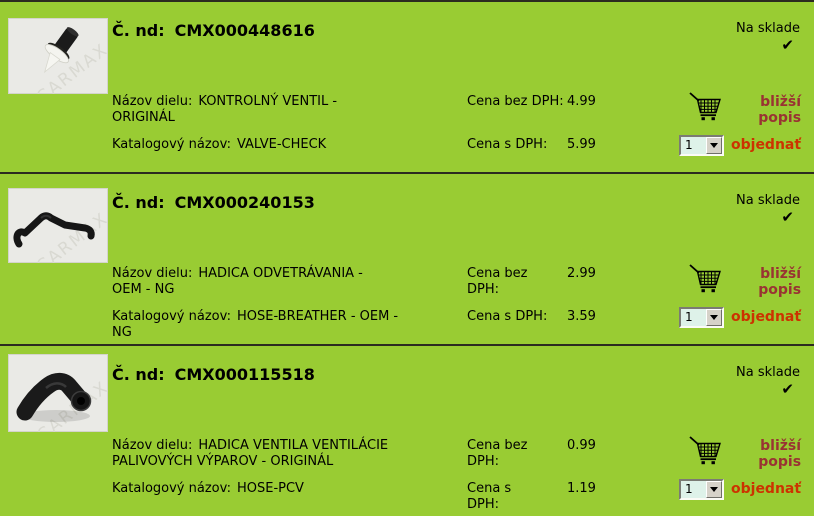 The image size is (814, 516). I want to click on part-number-value: CMX000115518, so click(244, 374).